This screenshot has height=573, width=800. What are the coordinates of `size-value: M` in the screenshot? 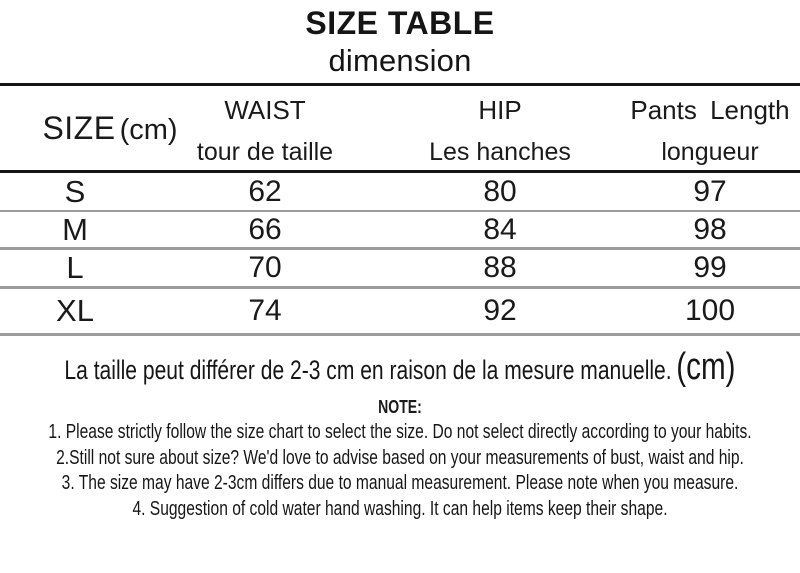 It's located at (75, 229).